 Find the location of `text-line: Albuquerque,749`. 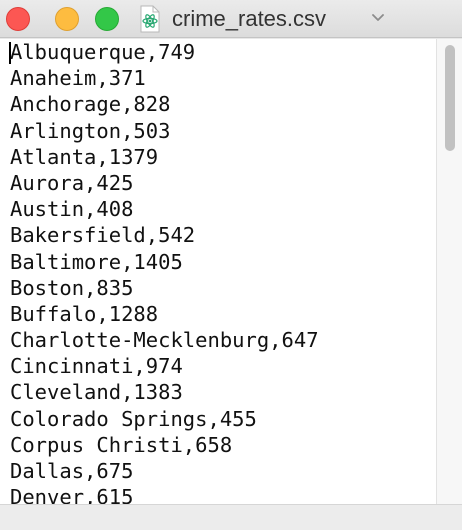

text-line: Albuquerque,749 is located at coordinates (103, 52).